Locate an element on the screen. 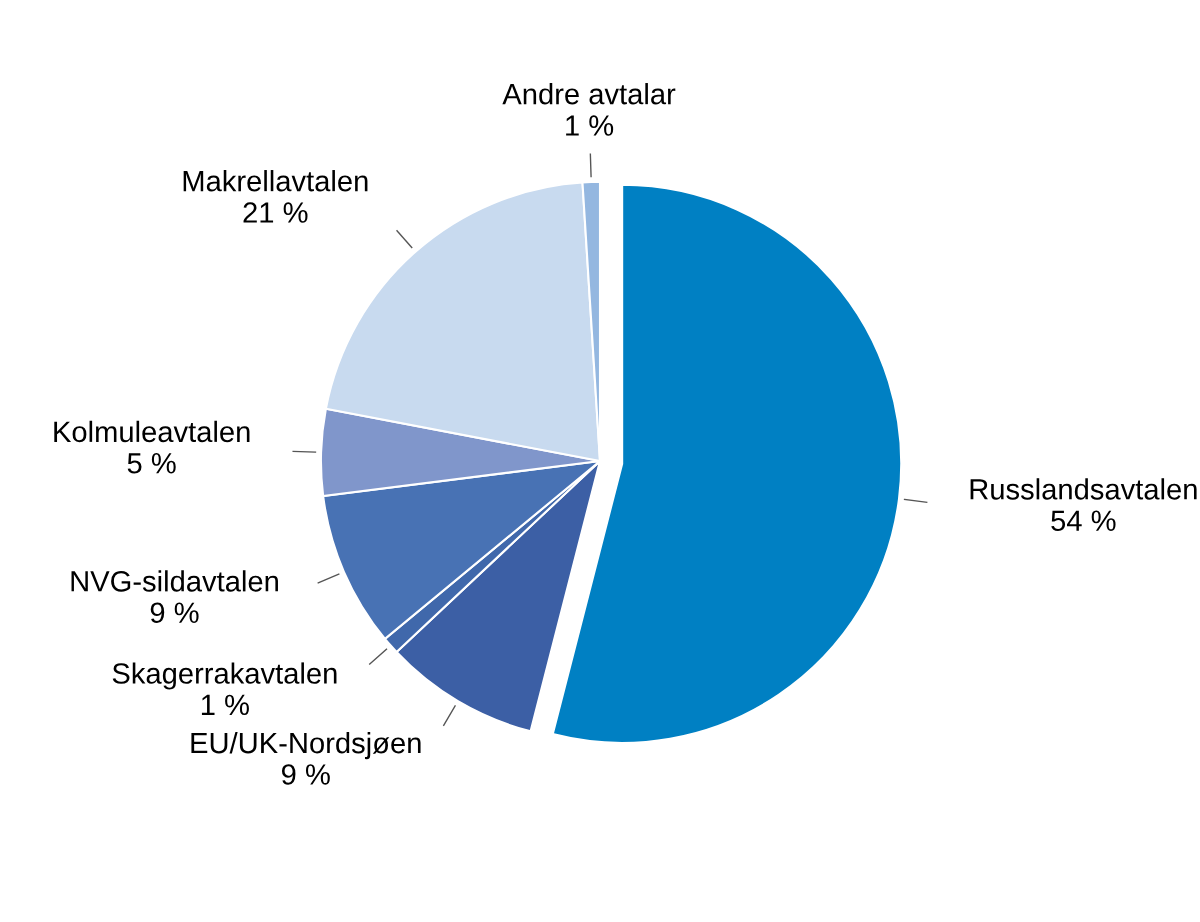 The height and width of the screenshot is (922, 1200). slice-label: Skagerrakavtalen is located at coordinates (224, 676).